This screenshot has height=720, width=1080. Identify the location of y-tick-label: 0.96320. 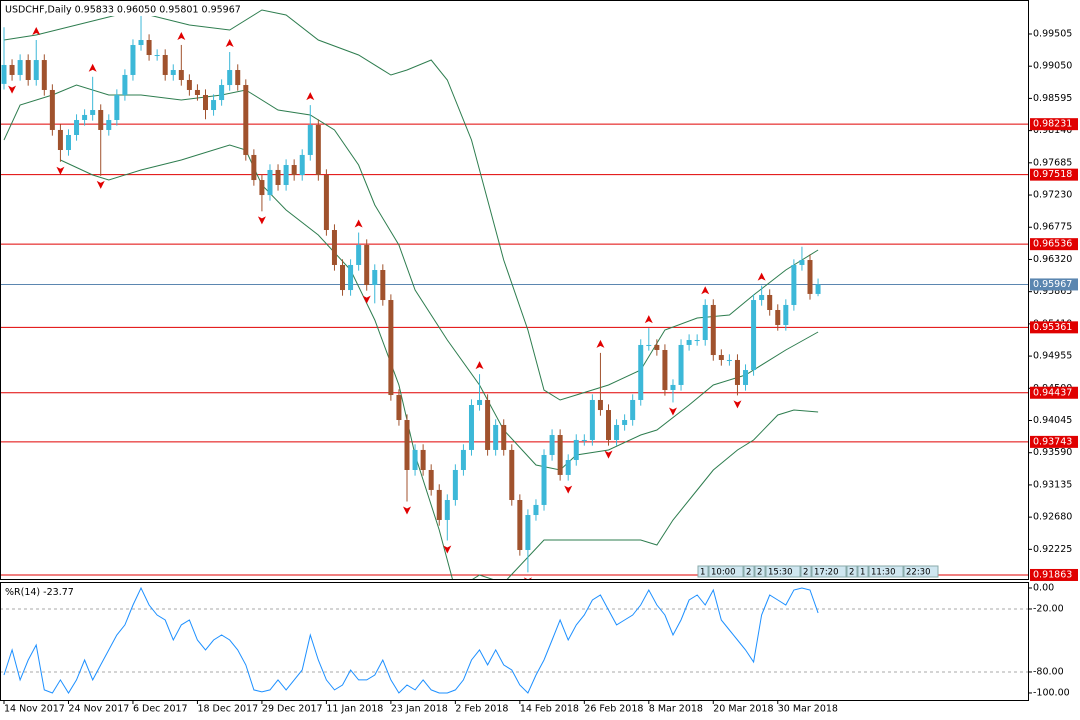
(1052, 259).